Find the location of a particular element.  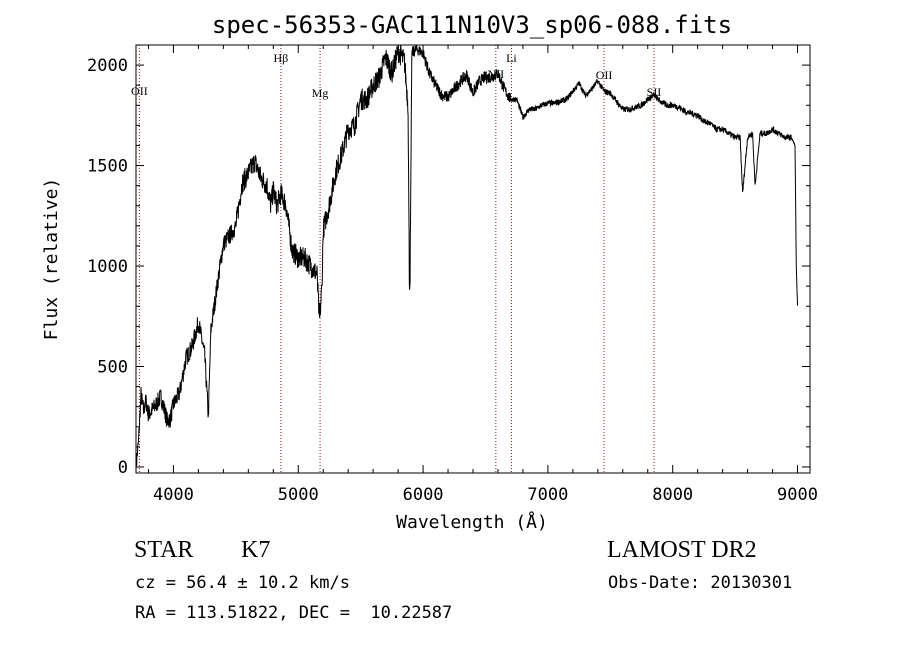

marker-label: Li is located at coordinates (511, 58).